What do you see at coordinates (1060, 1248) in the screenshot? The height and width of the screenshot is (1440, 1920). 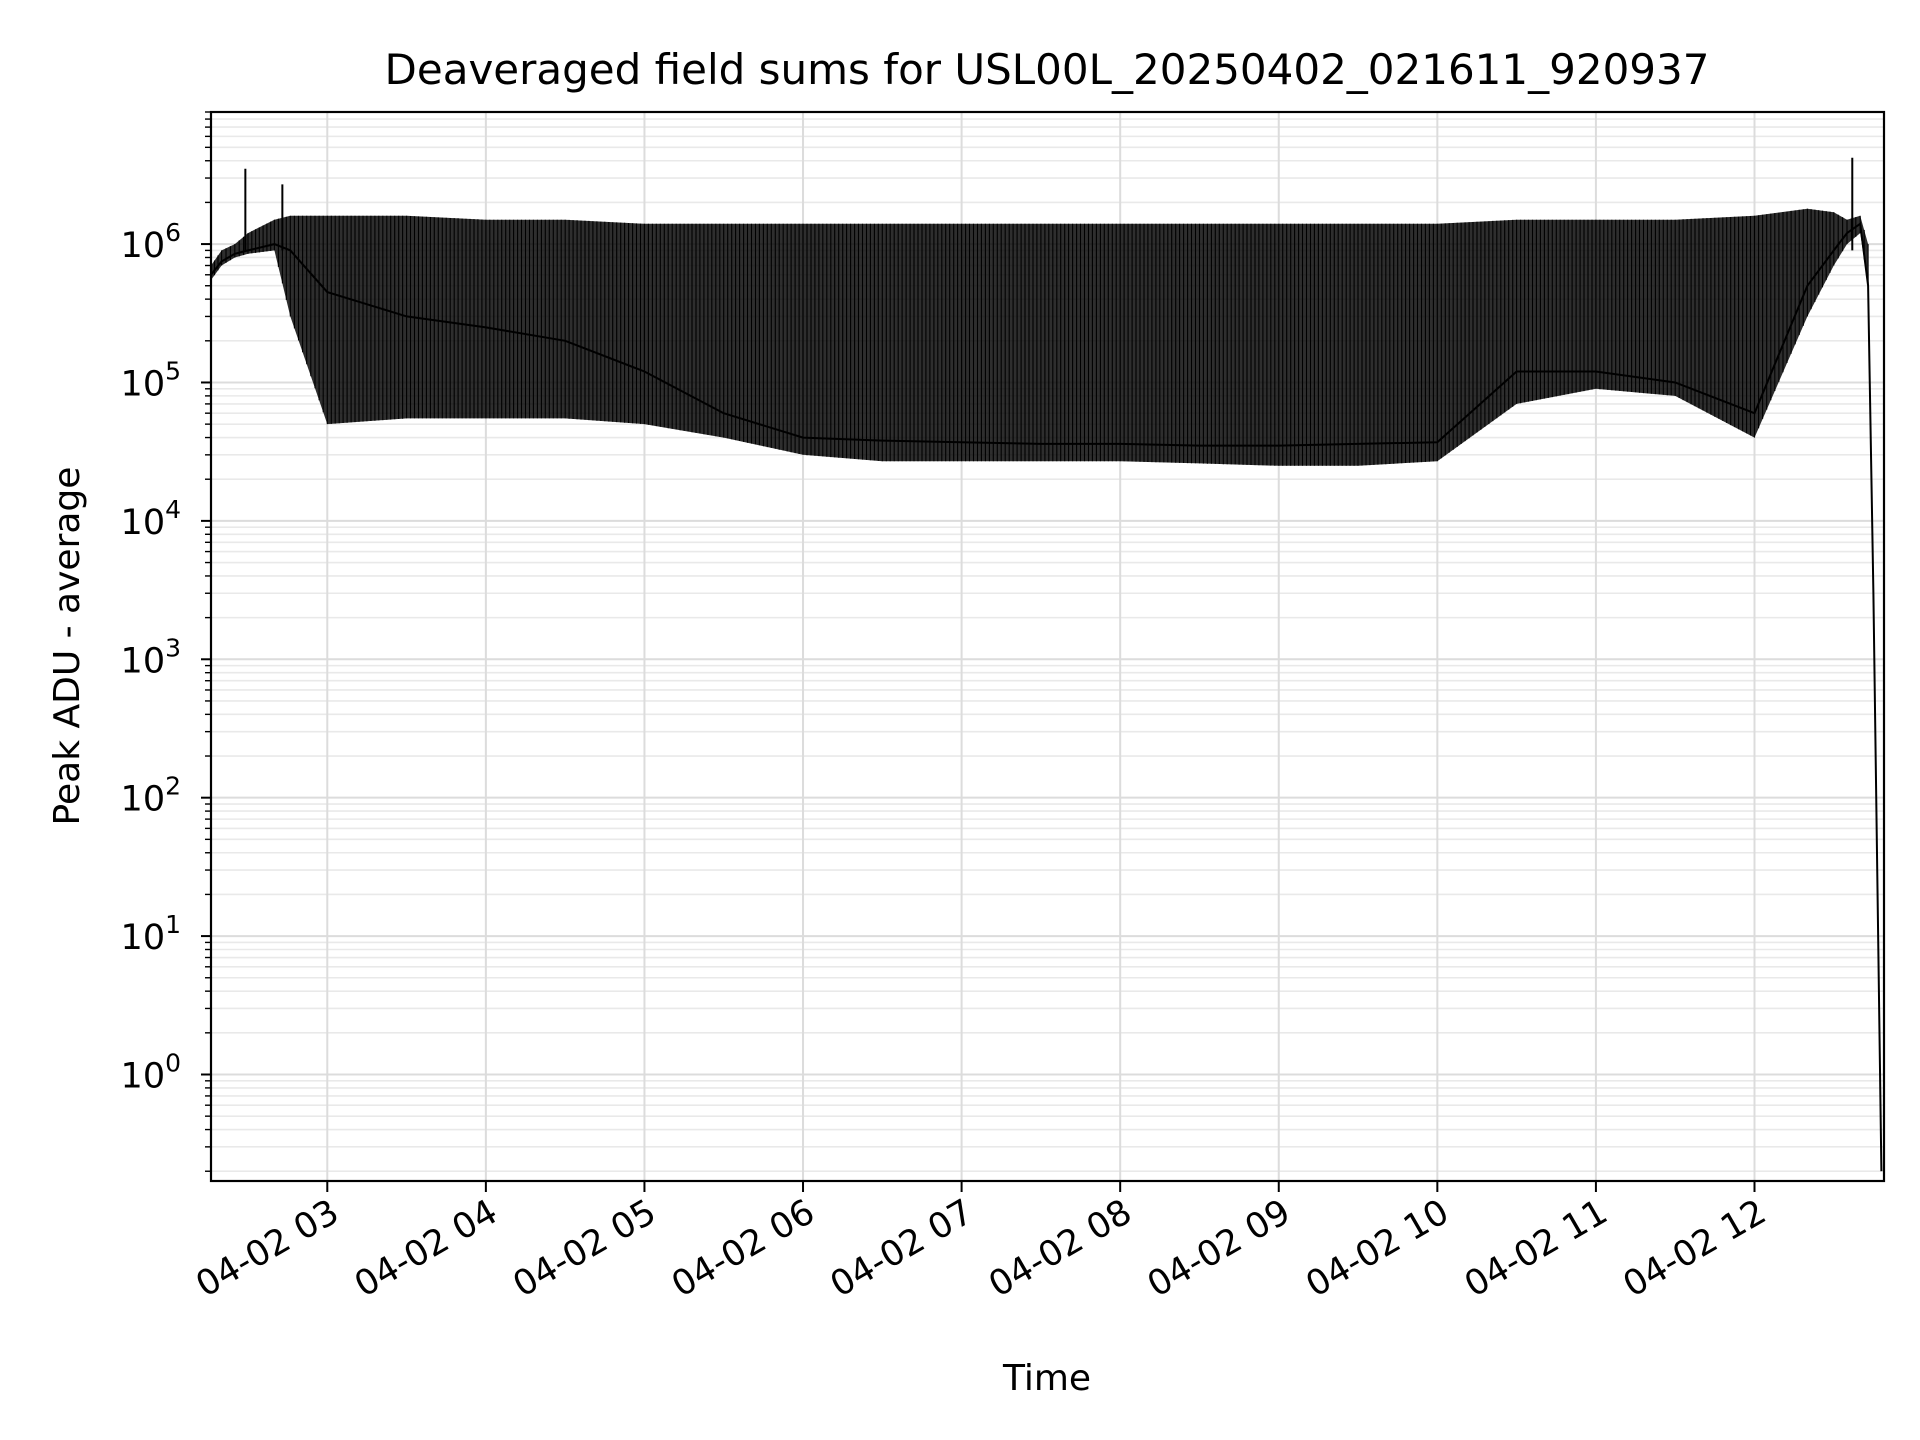 I see `x-tick-label: 04-02 08` at bounding box center [1060, 1248].